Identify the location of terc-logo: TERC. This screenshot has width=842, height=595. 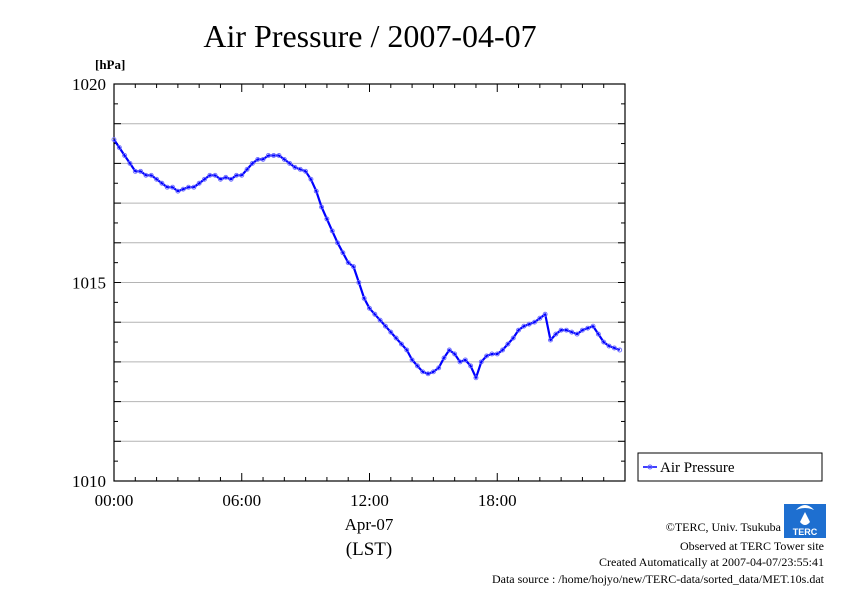
(805, 521).